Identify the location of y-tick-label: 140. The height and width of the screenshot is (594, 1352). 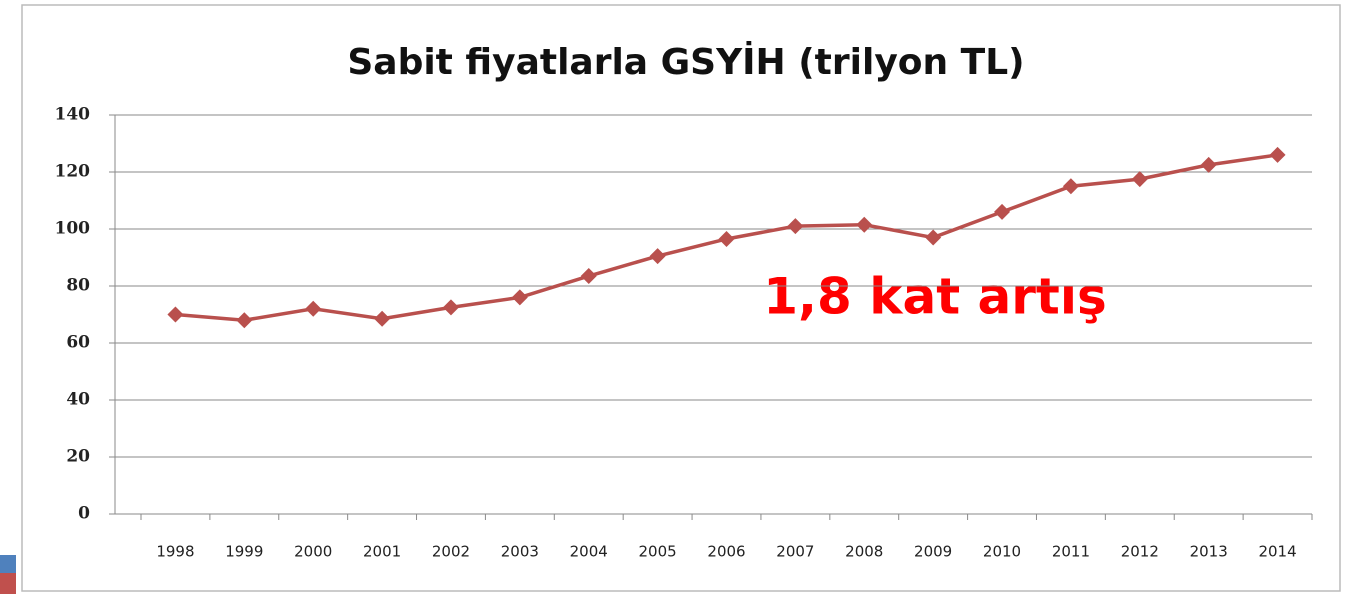
(73, 115).